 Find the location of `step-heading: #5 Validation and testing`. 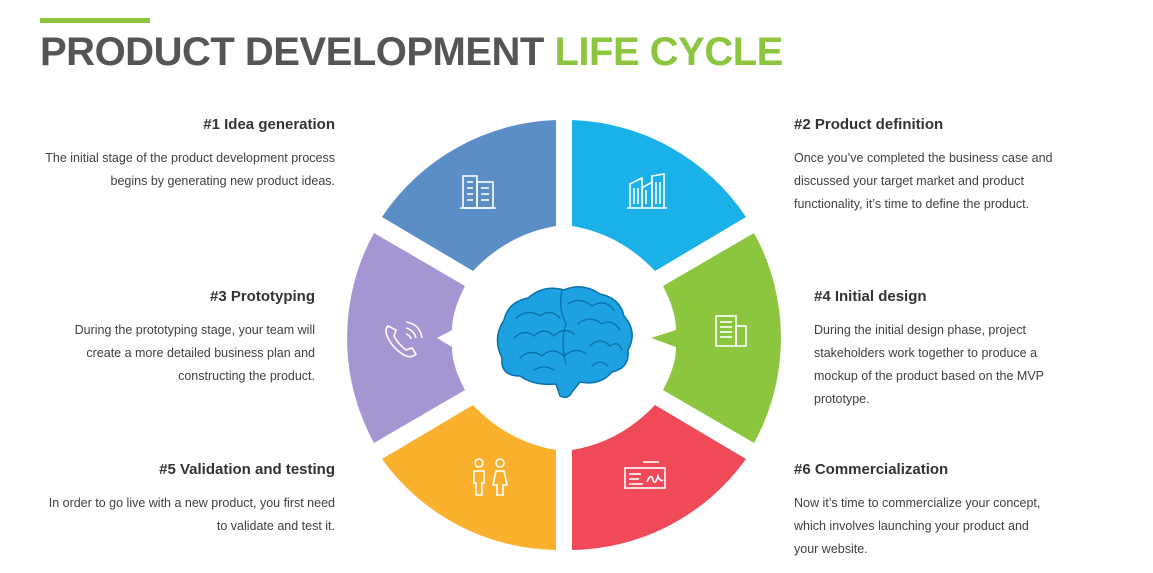

step-heading: #5 Validation and testing is located at coordinates (247, 469).